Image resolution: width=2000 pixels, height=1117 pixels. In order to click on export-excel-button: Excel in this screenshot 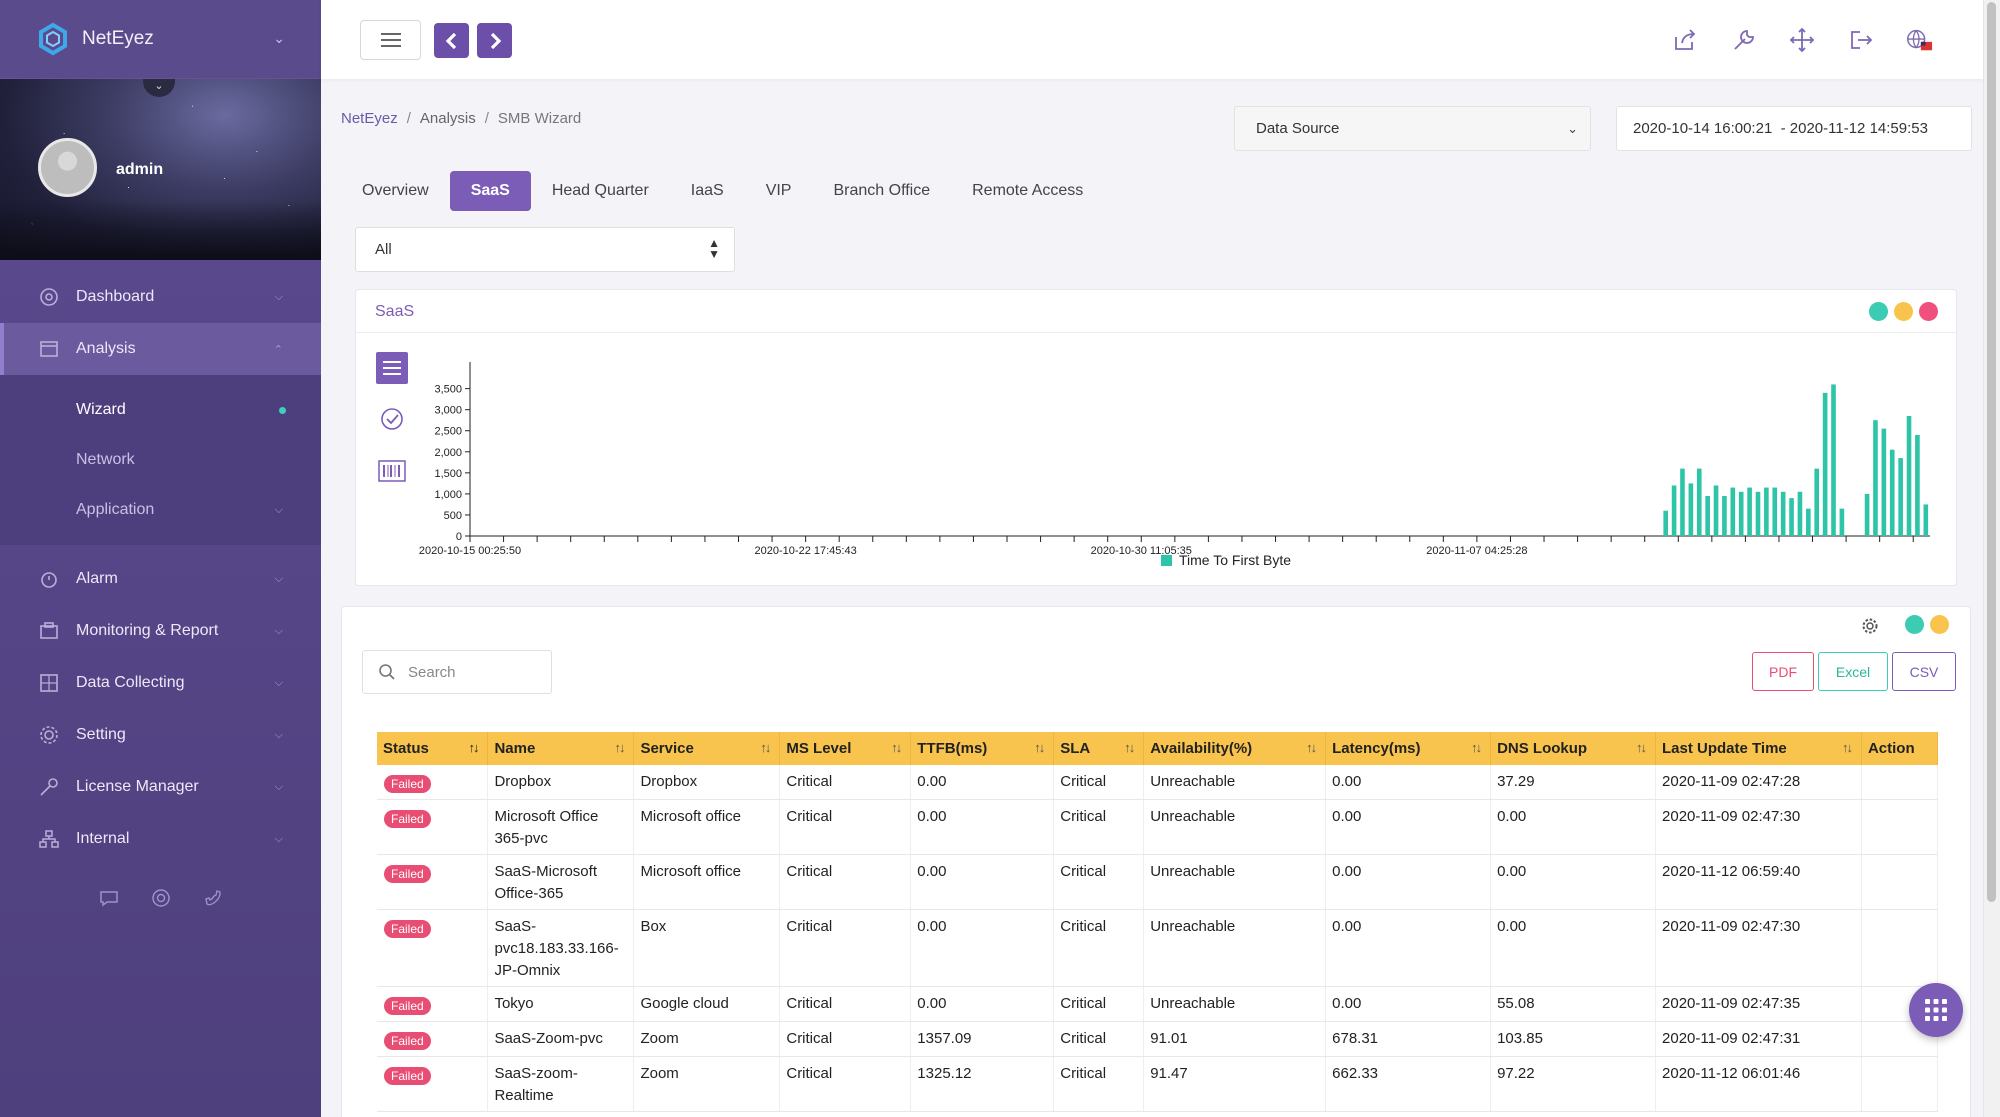, I will do `click(1853, 671)`.